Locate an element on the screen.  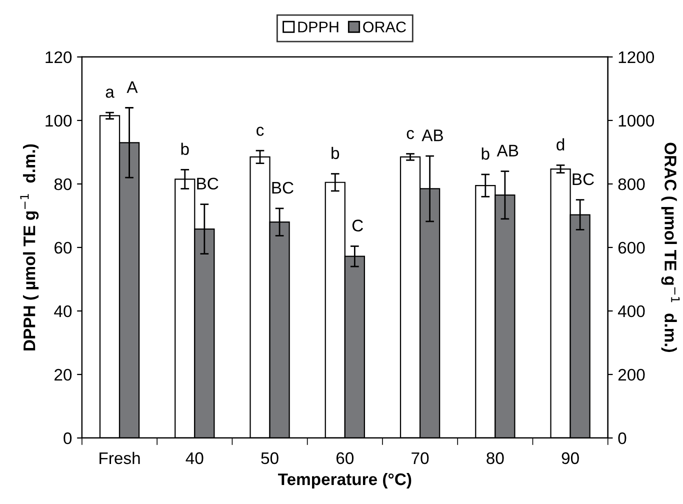
y2-tick-label: 1000 is located at coordinates (636, 120).